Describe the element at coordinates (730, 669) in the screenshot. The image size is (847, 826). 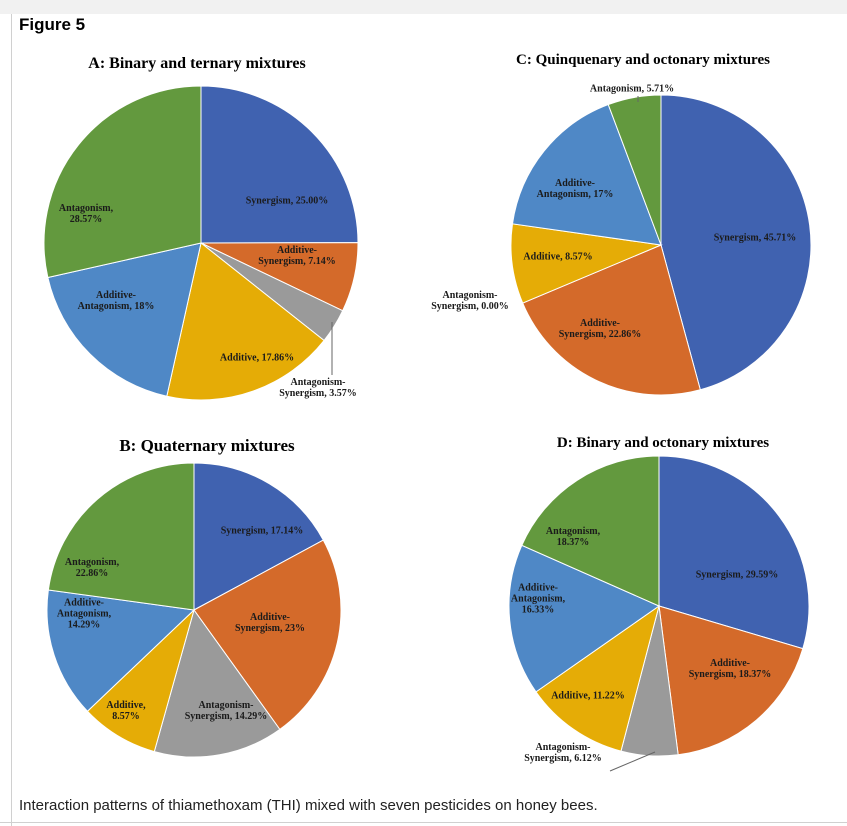
I see `slice-label: Additive-Synergism, 18.37%` at that location.